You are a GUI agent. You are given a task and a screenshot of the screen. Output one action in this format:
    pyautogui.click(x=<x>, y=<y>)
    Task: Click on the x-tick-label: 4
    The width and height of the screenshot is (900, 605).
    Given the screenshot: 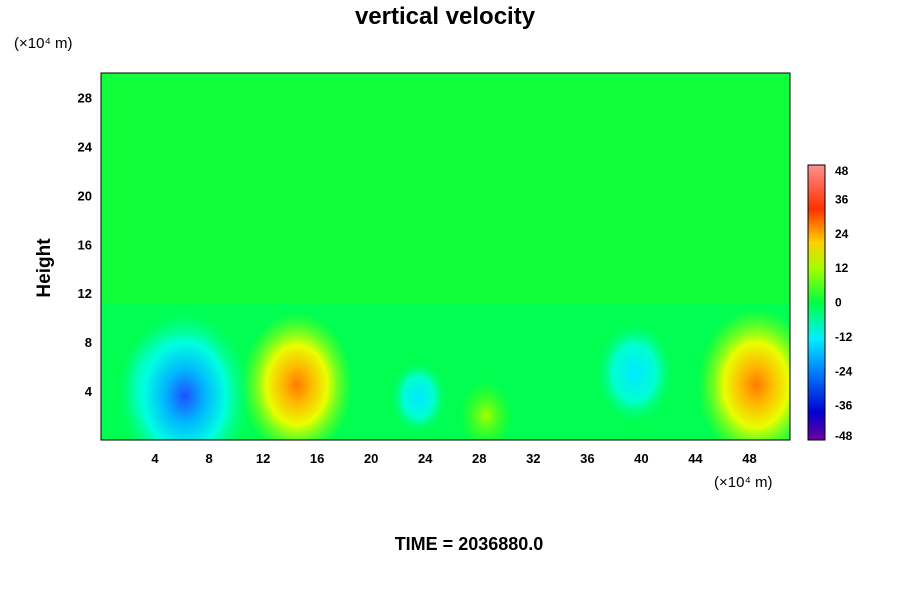 What is the action you would take?
    pyautogui.click(x=155, y=458)
    